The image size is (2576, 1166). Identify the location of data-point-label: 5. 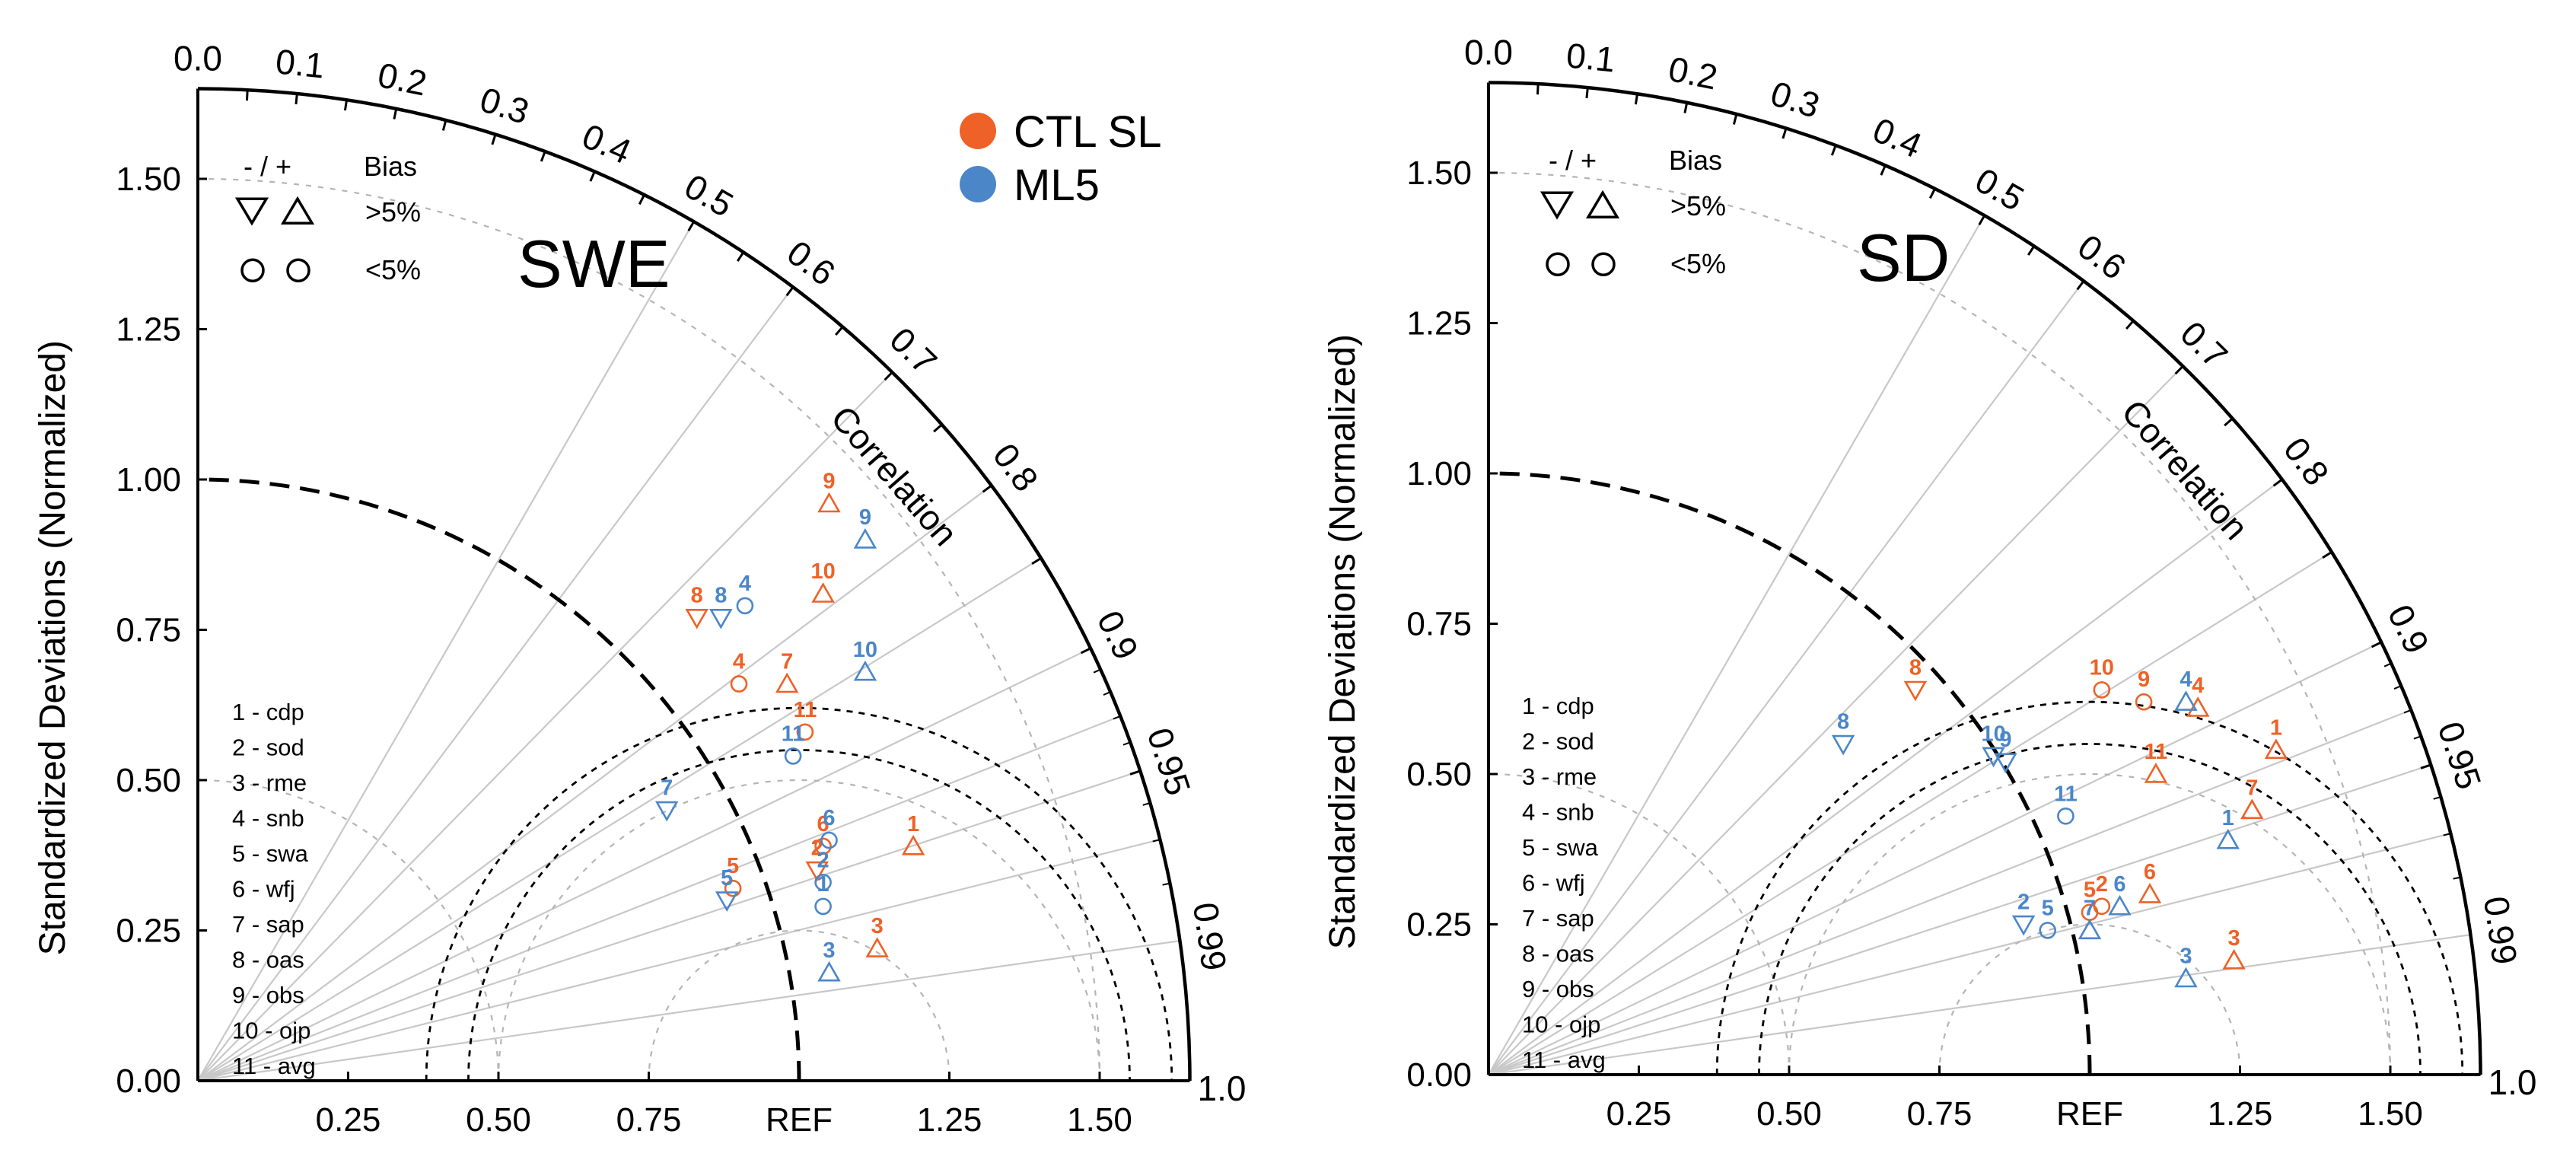
(733, 866).